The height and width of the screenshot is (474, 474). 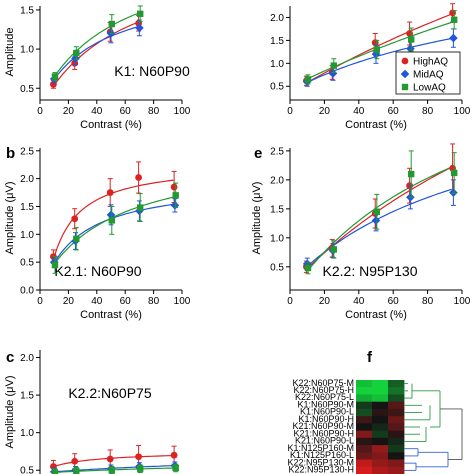 I want to click on x-tick-label: 80, so click(x=428, y=301).